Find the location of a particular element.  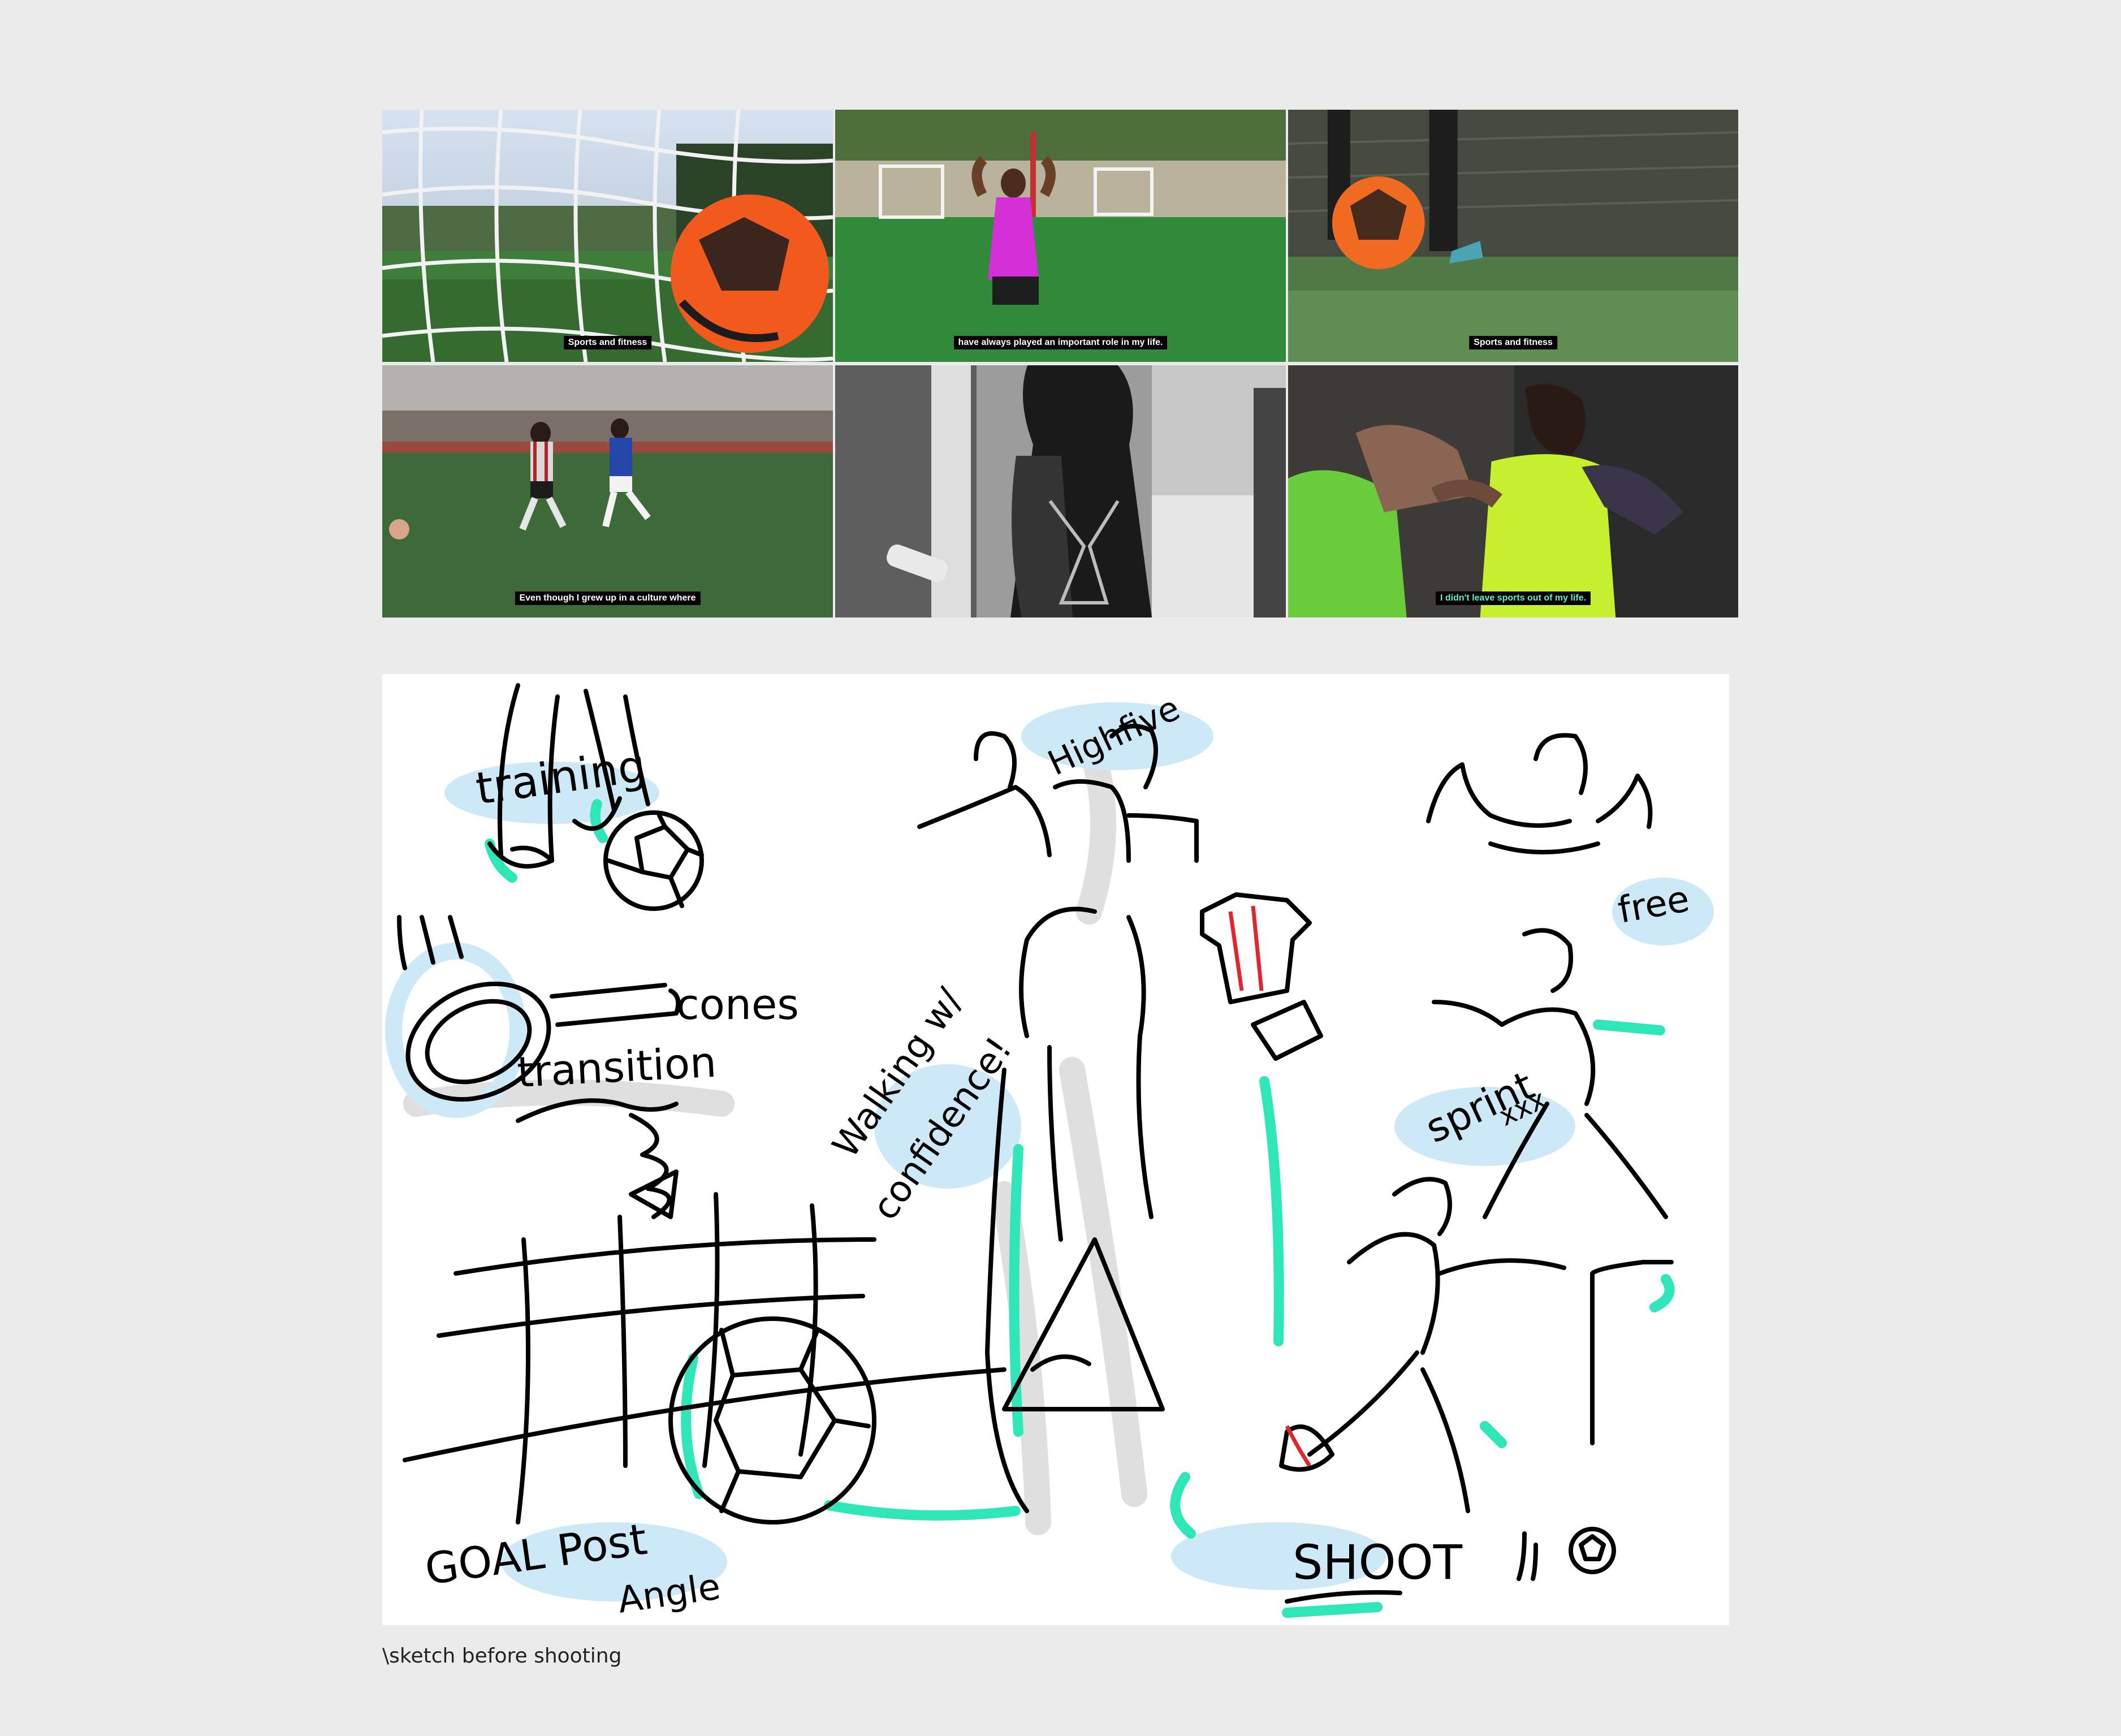

frame-ball-on-turf: Sports and fitness is located at coordinates (1513, 236).